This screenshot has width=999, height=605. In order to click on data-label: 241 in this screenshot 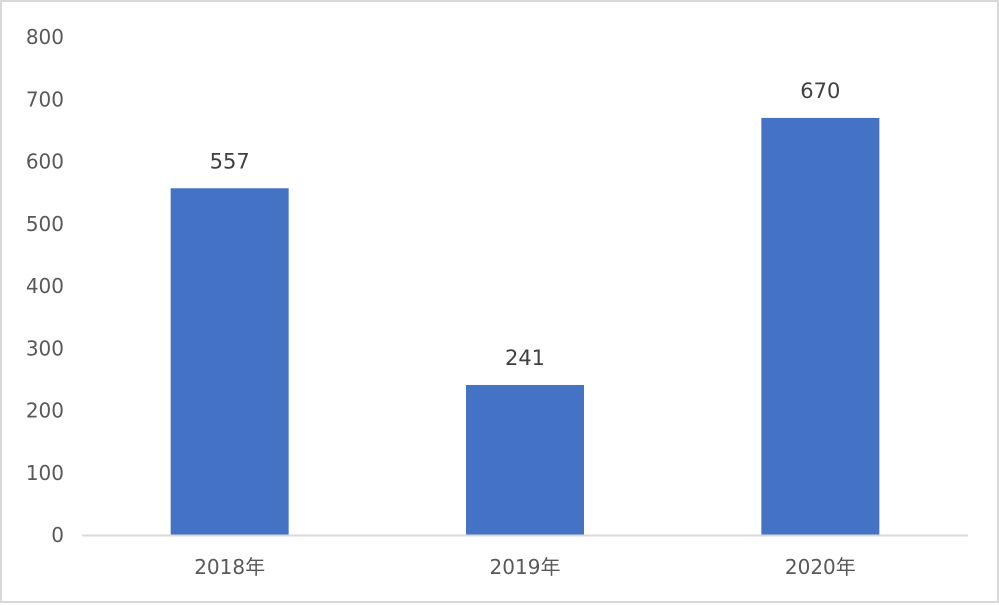, I will do `click(525, 358)`.